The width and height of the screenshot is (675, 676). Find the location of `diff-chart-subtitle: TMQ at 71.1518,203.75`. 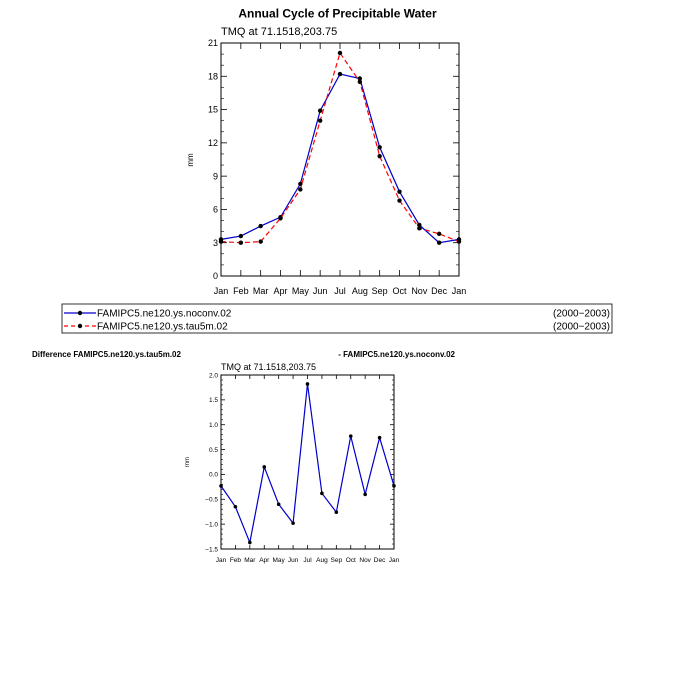

diff-chart-subtitle: TMQ at 71.1518,203.75 is located at coordinates (268, 367).